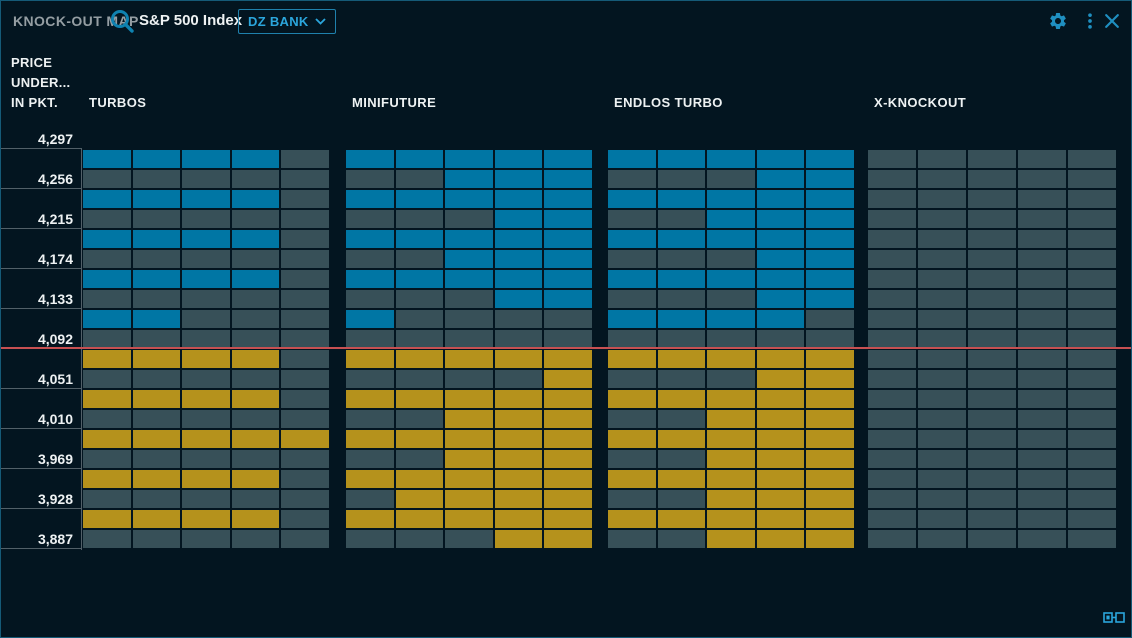  I want to click on issuer-dropdown: DZ BANK, so click(287, 21).